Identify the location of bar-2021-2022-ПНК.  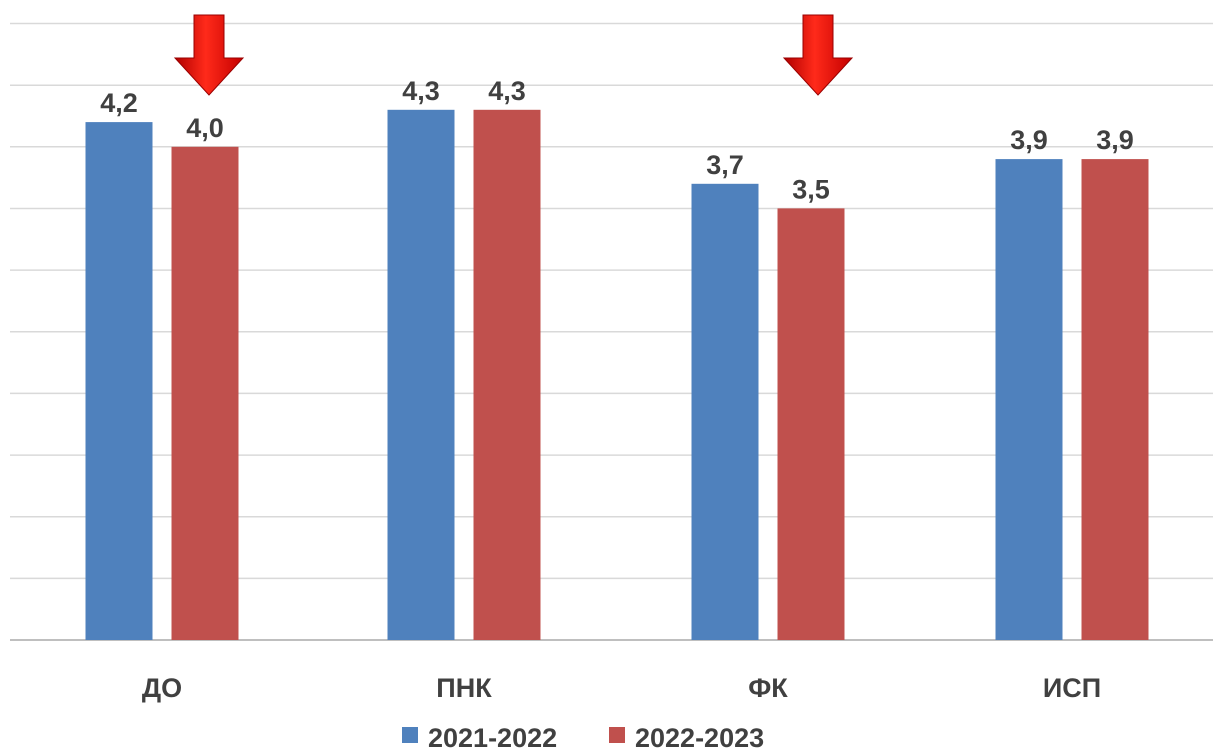
(421, 375).